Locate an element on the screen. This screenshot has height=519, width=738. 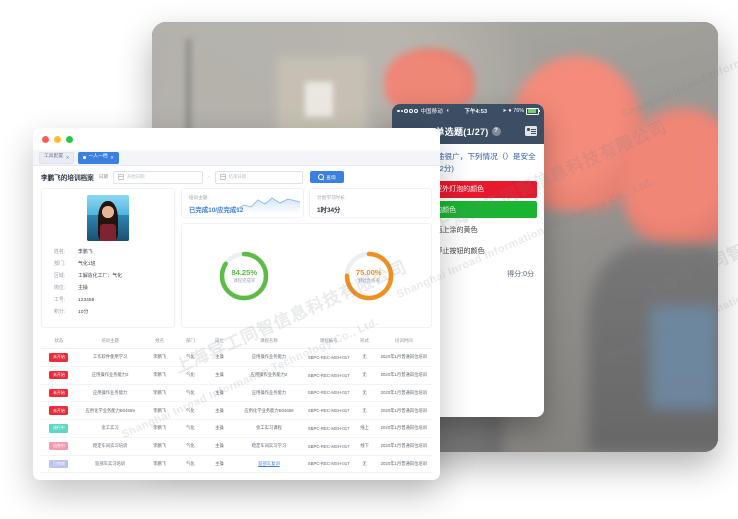
cell-topic: 稳定车间实习培训 is located at coordinates (110, 446).